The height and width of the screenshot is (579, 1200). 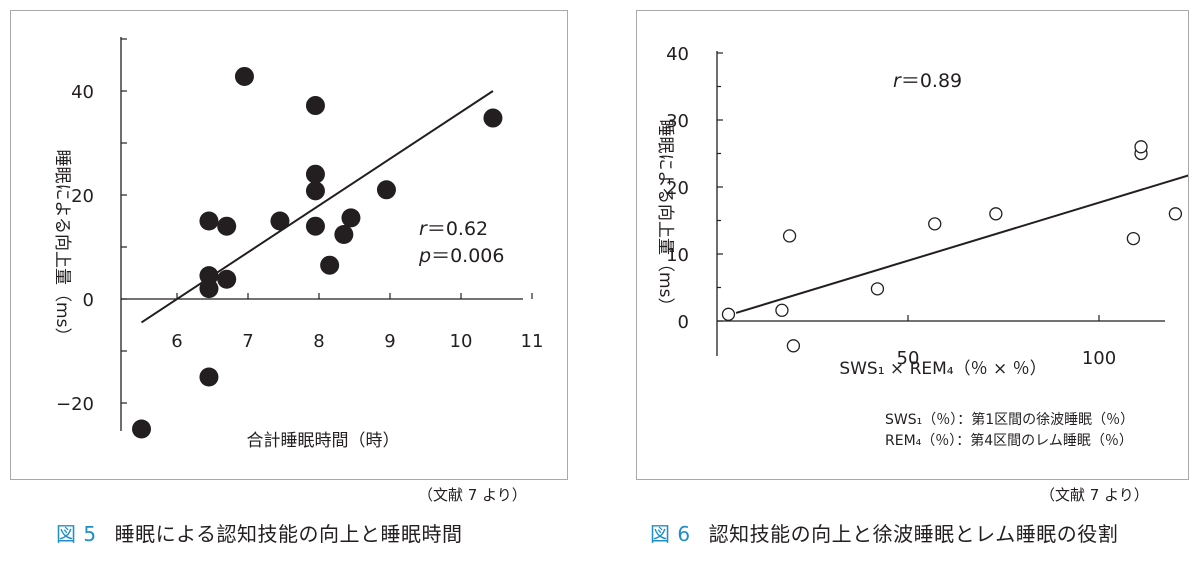 What do you see at coordinates (318, 341) in the screenshot?
I see `x-tick-label: 8` at bounding box center [318, 341].